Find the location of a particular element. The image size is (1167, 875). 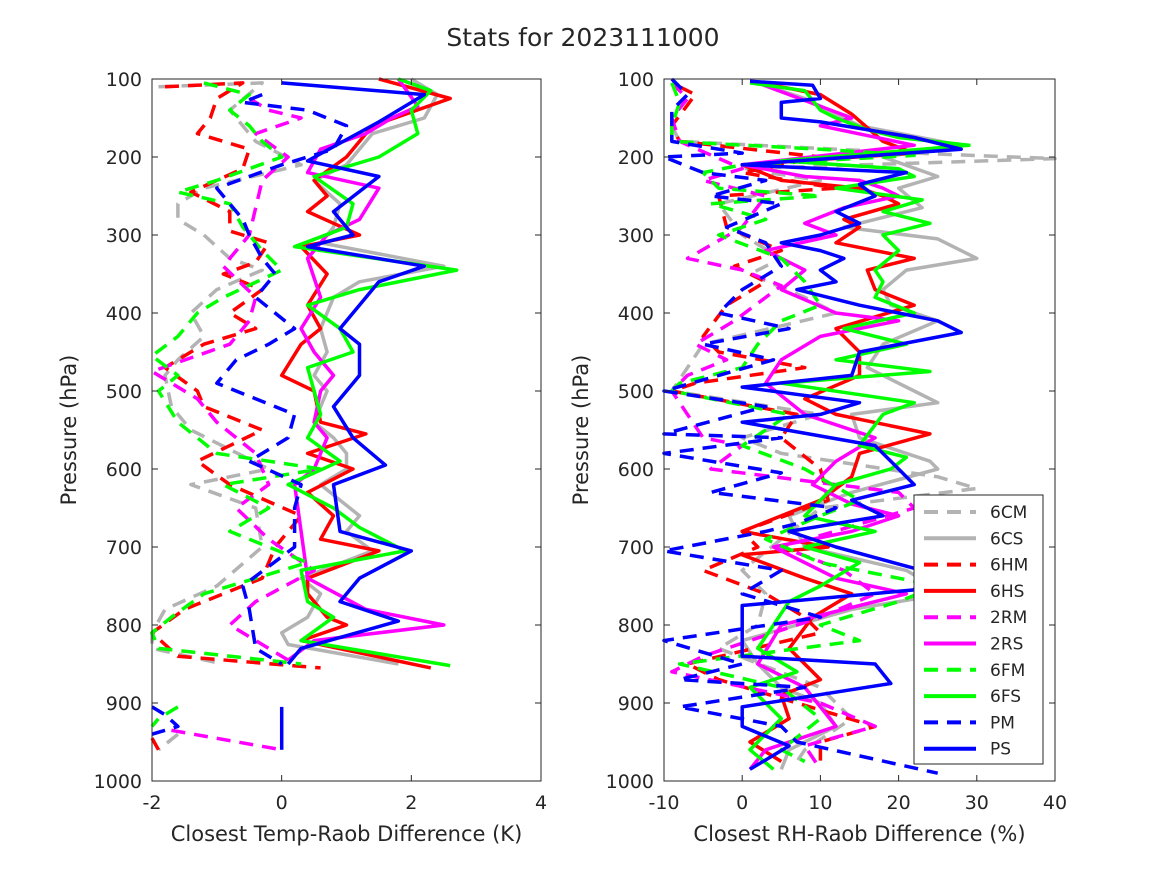

x-tick-label: -2 is located at coordinates (152, 803).